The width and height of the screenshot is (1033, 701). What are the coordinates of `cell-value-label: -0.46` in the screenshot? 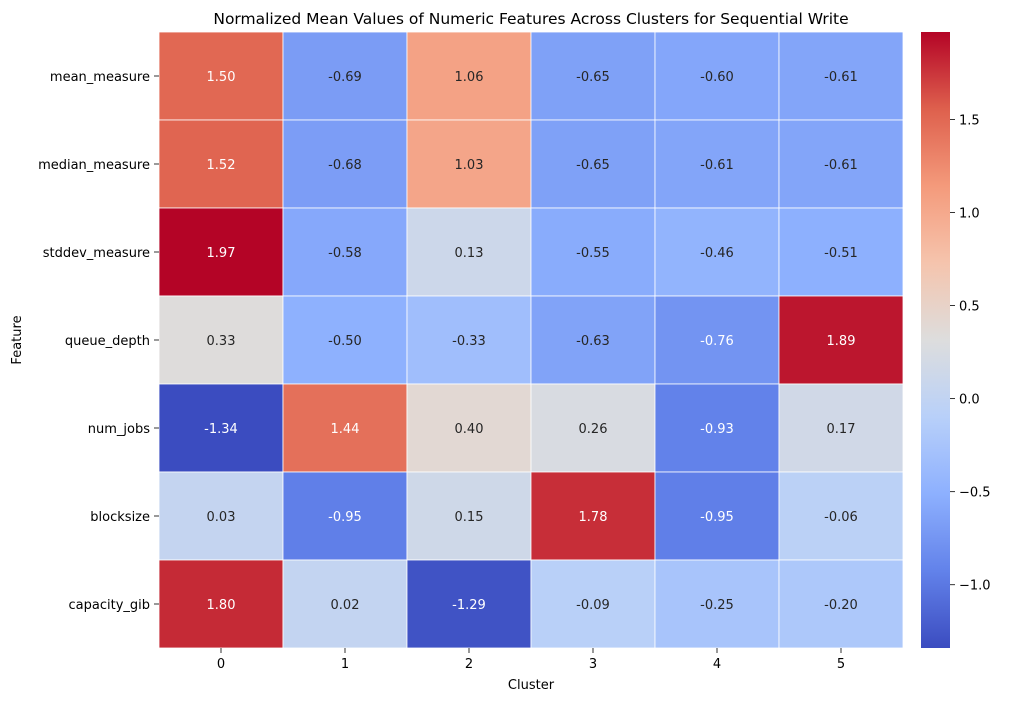 It's located at (717, 253).